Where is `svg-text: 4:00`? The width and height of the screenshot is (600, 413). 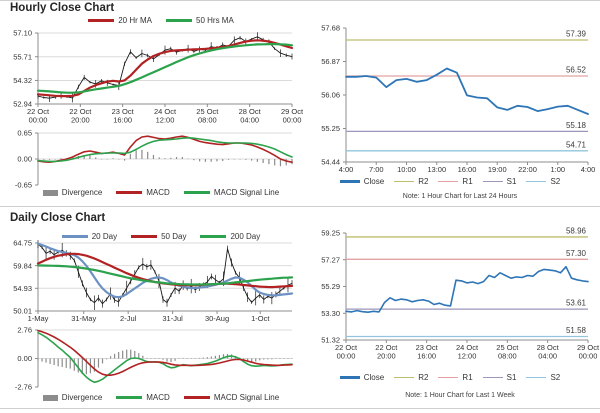 svg-text: 4:00 is located at coordinates (588, 169).